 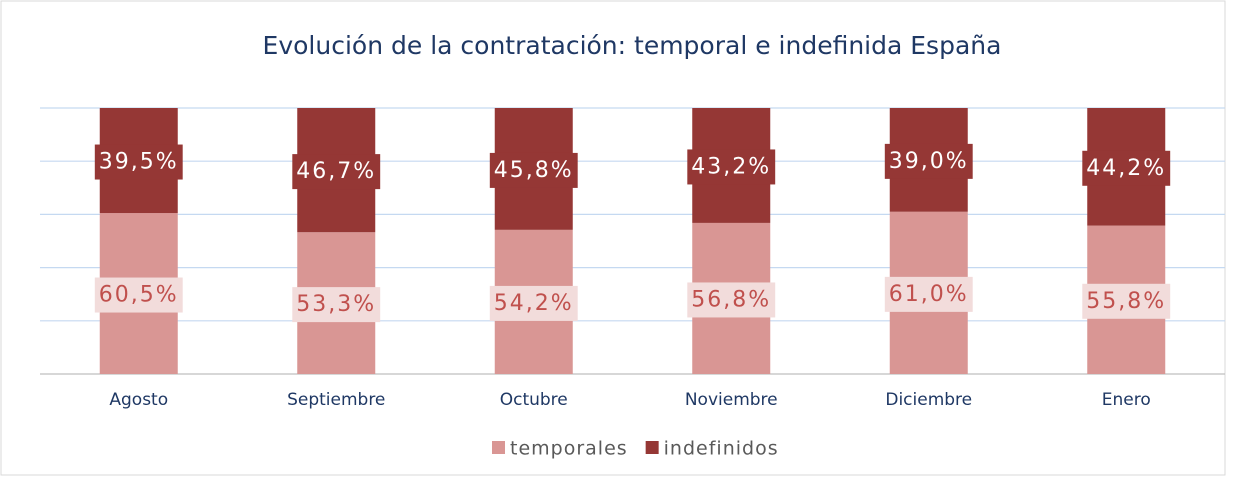 I want to click on data-label: 39,5%, so click(x=138, y=162).